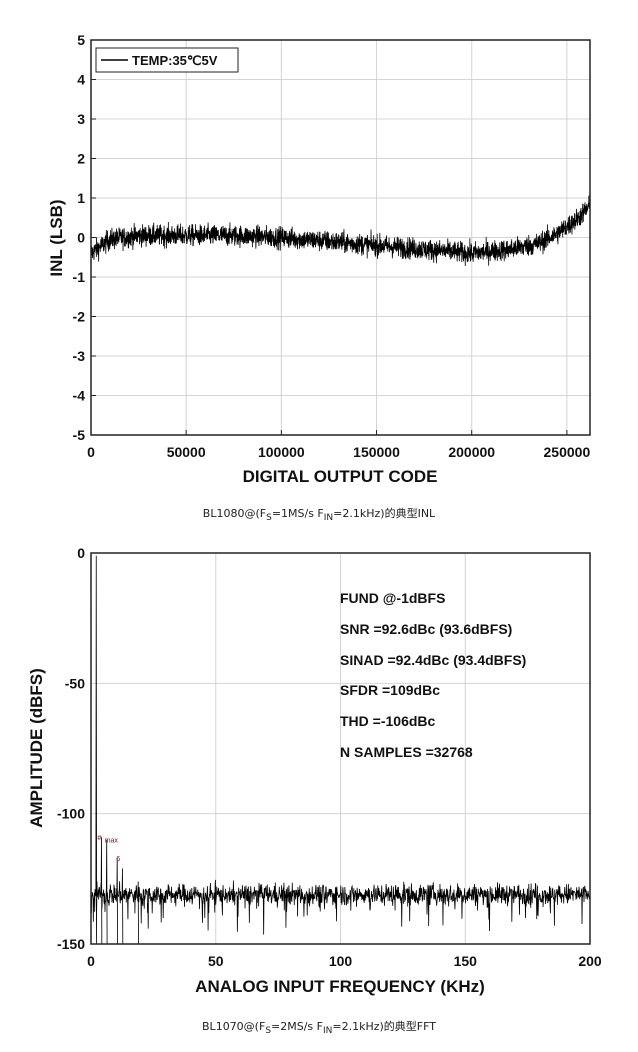 This screenshot has height=1052, width=638. I want to click on fft-caption-prefix: BL1070@(F, so click(234, 1026).